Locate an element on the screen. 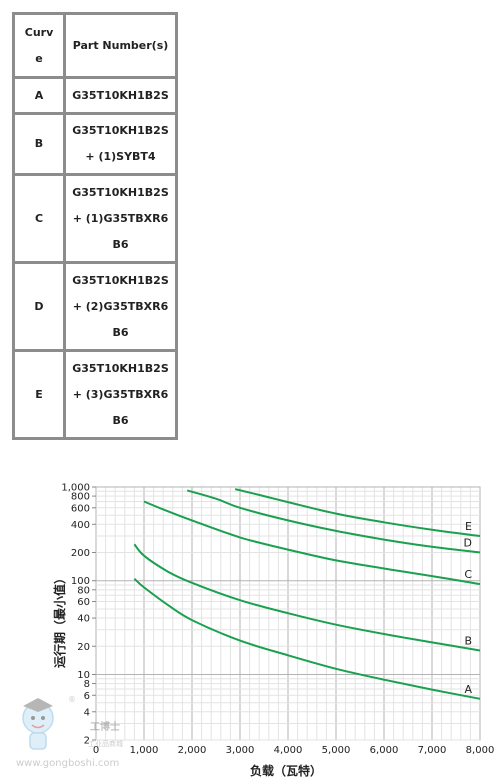  curve-label-a: A is located at coordinates (468, 689).